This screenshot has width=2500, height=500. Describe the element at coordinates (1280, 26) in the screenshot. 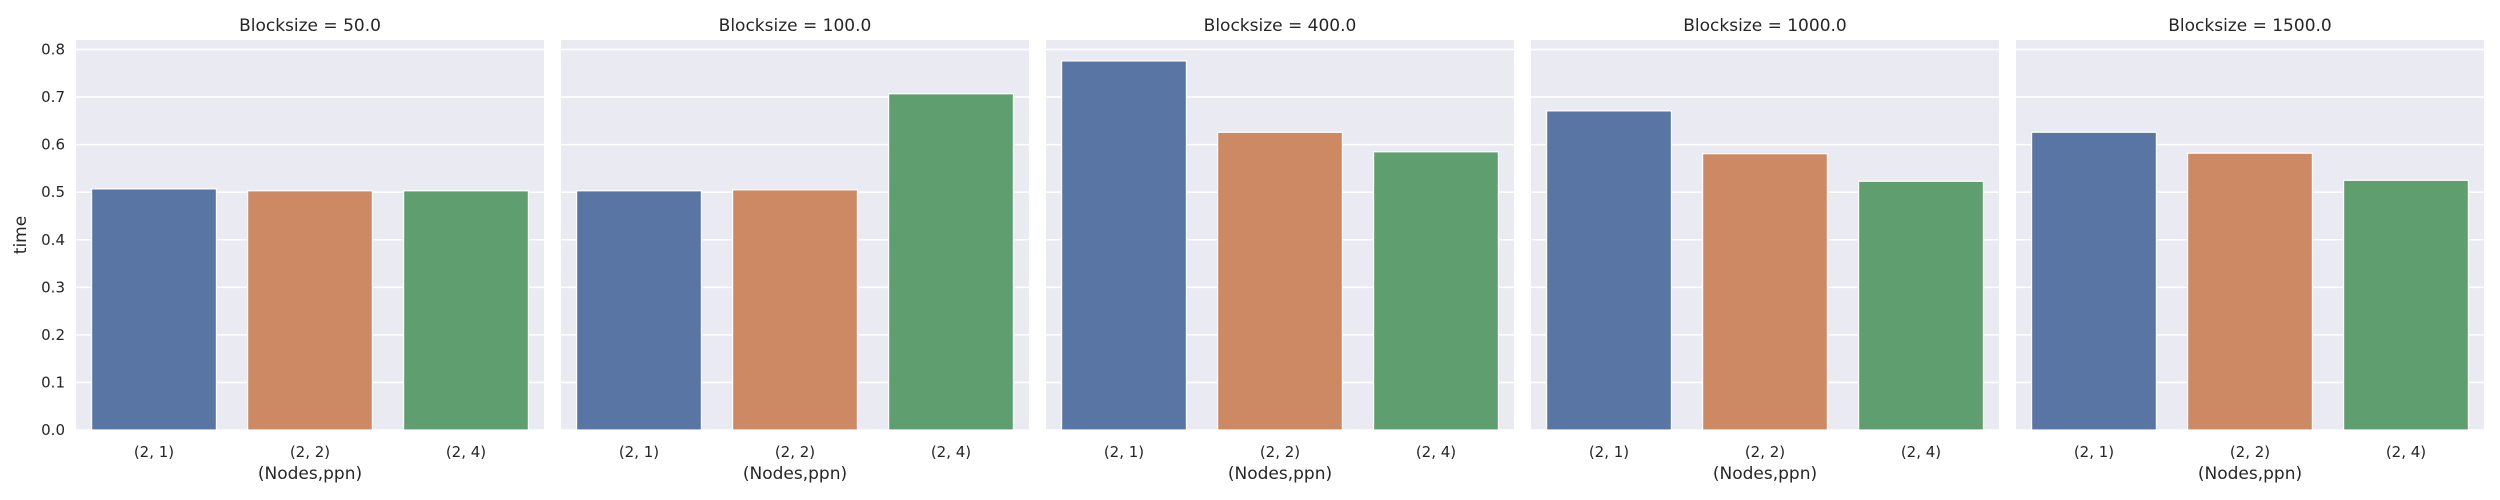

I see `facet-title: Blocksize = 400.0` at that location.